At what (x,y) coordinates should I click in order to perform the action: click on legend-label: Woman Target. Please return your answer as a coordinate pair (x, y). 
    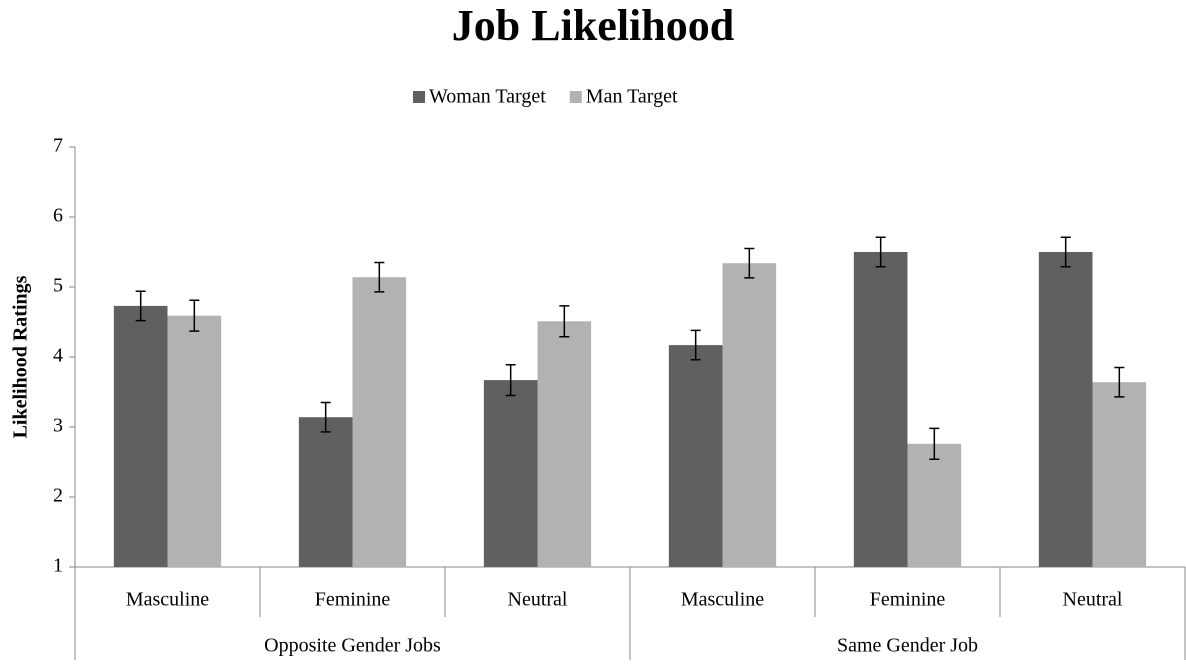
    Looking at the image, I should click on (487, 97).